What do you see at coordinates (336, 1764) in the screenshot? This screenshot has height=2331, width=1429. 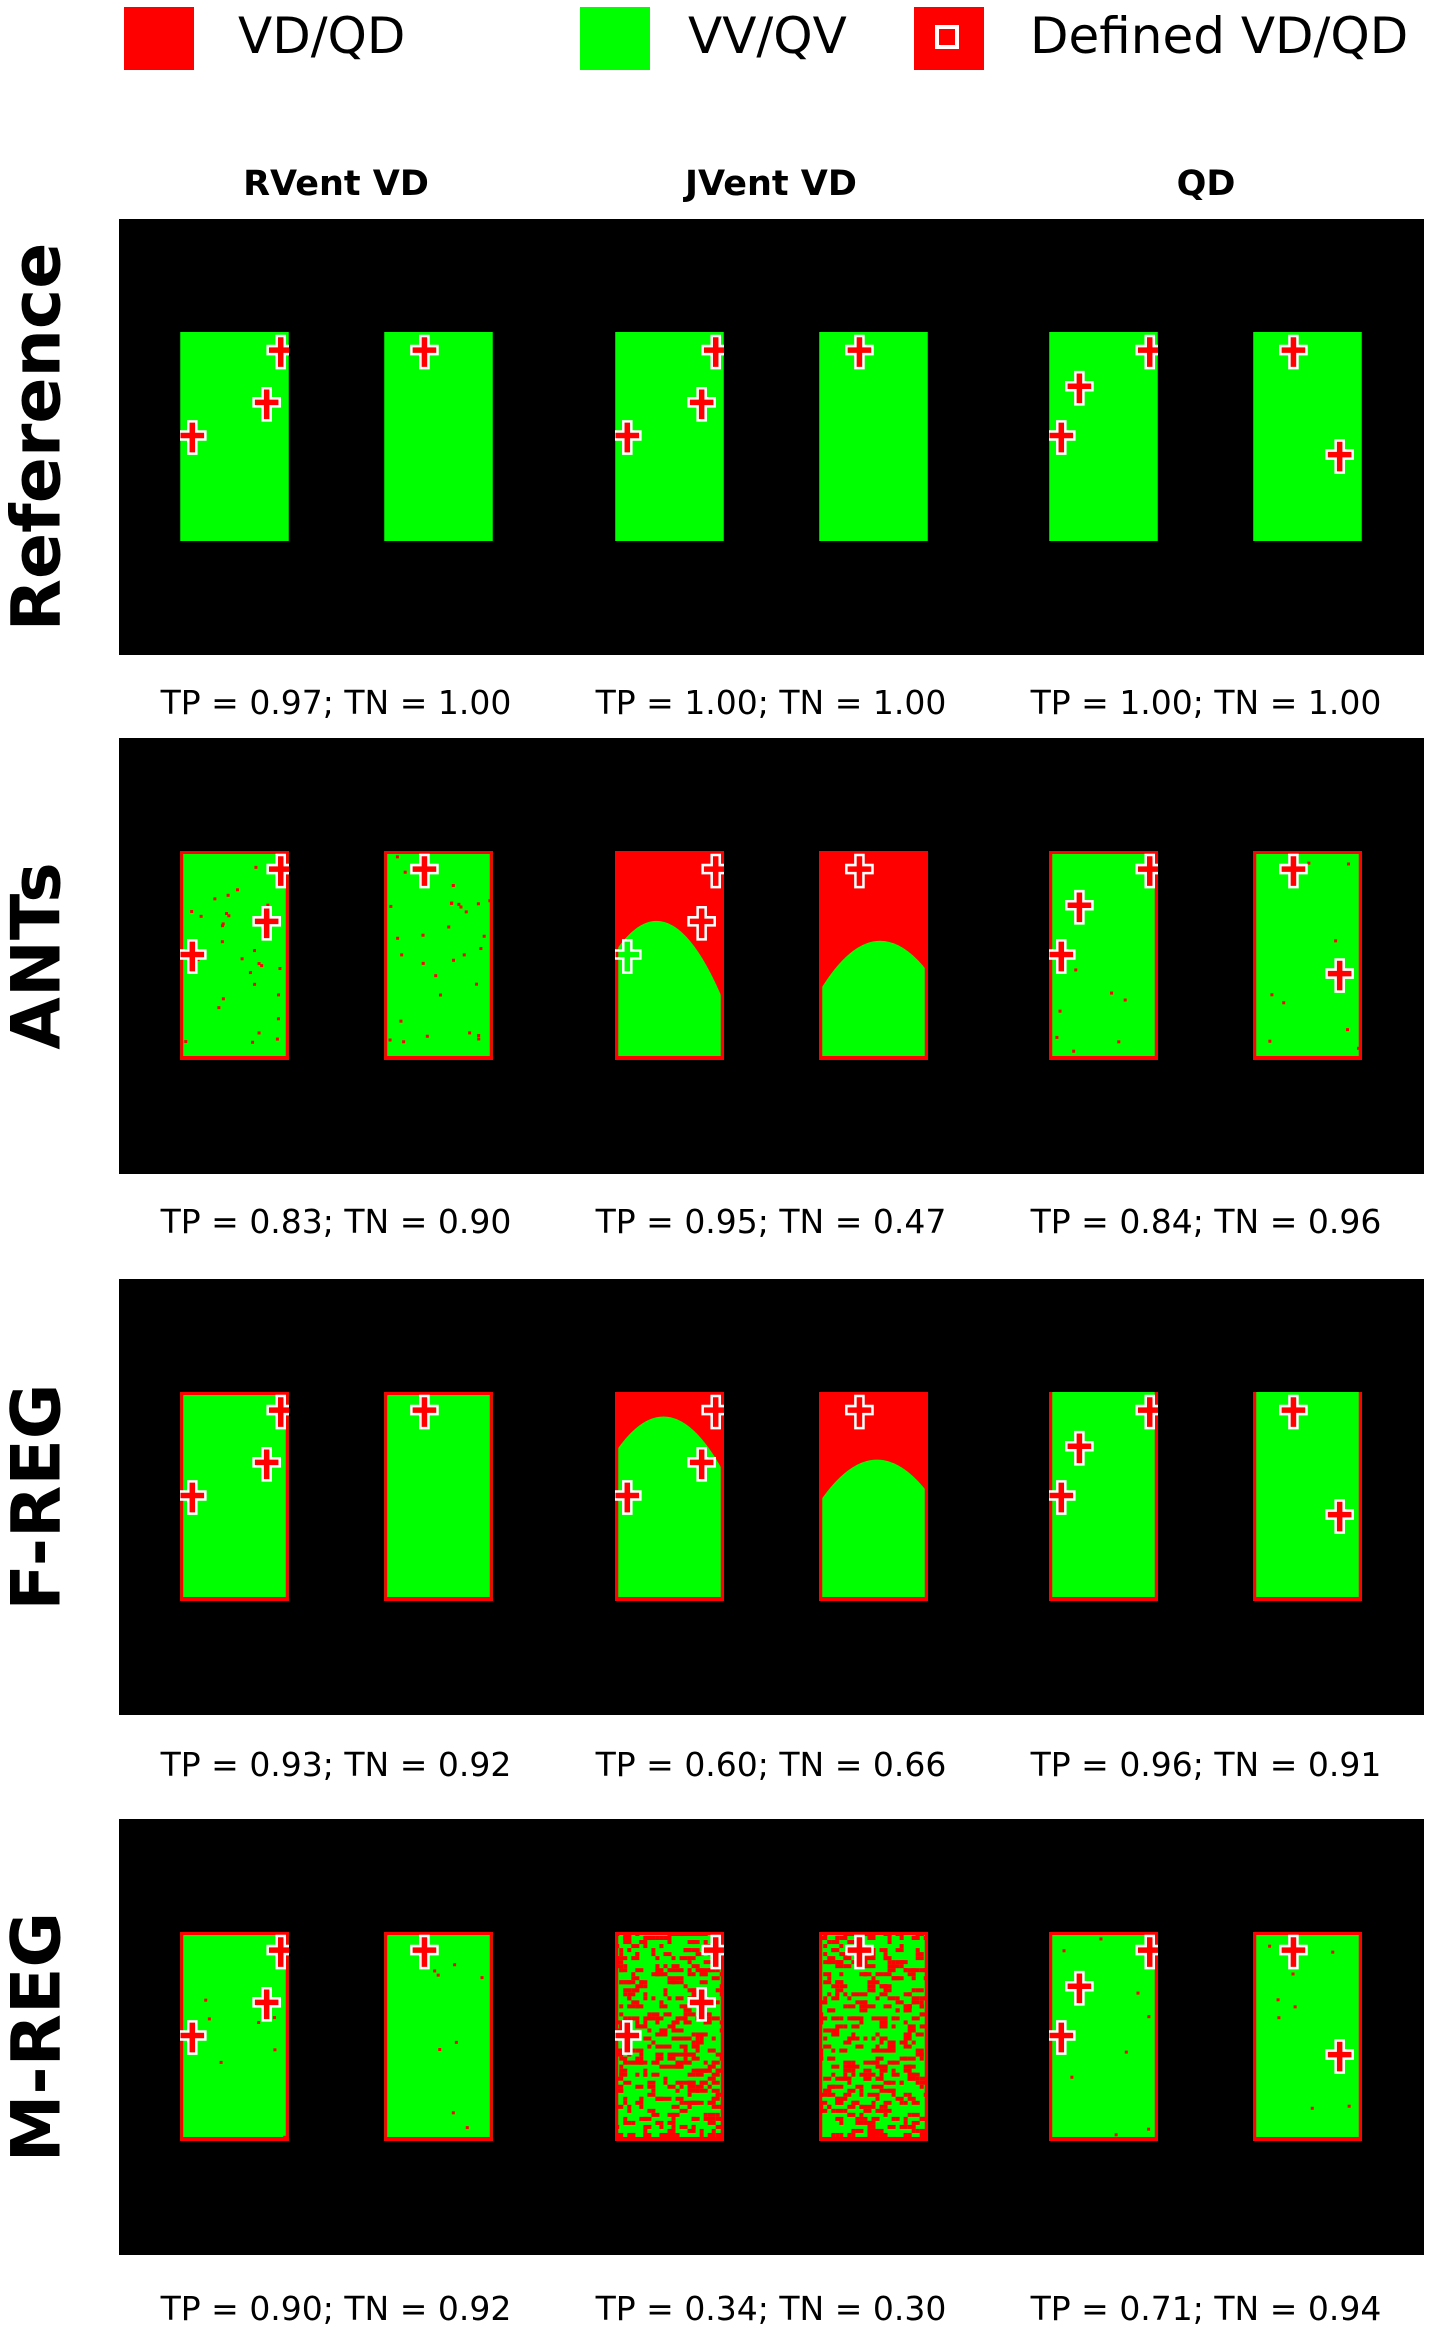 I see `score-f-reg-rvent: TP = 0.93; TN = 0.92` at bounding box center [336, 1764].